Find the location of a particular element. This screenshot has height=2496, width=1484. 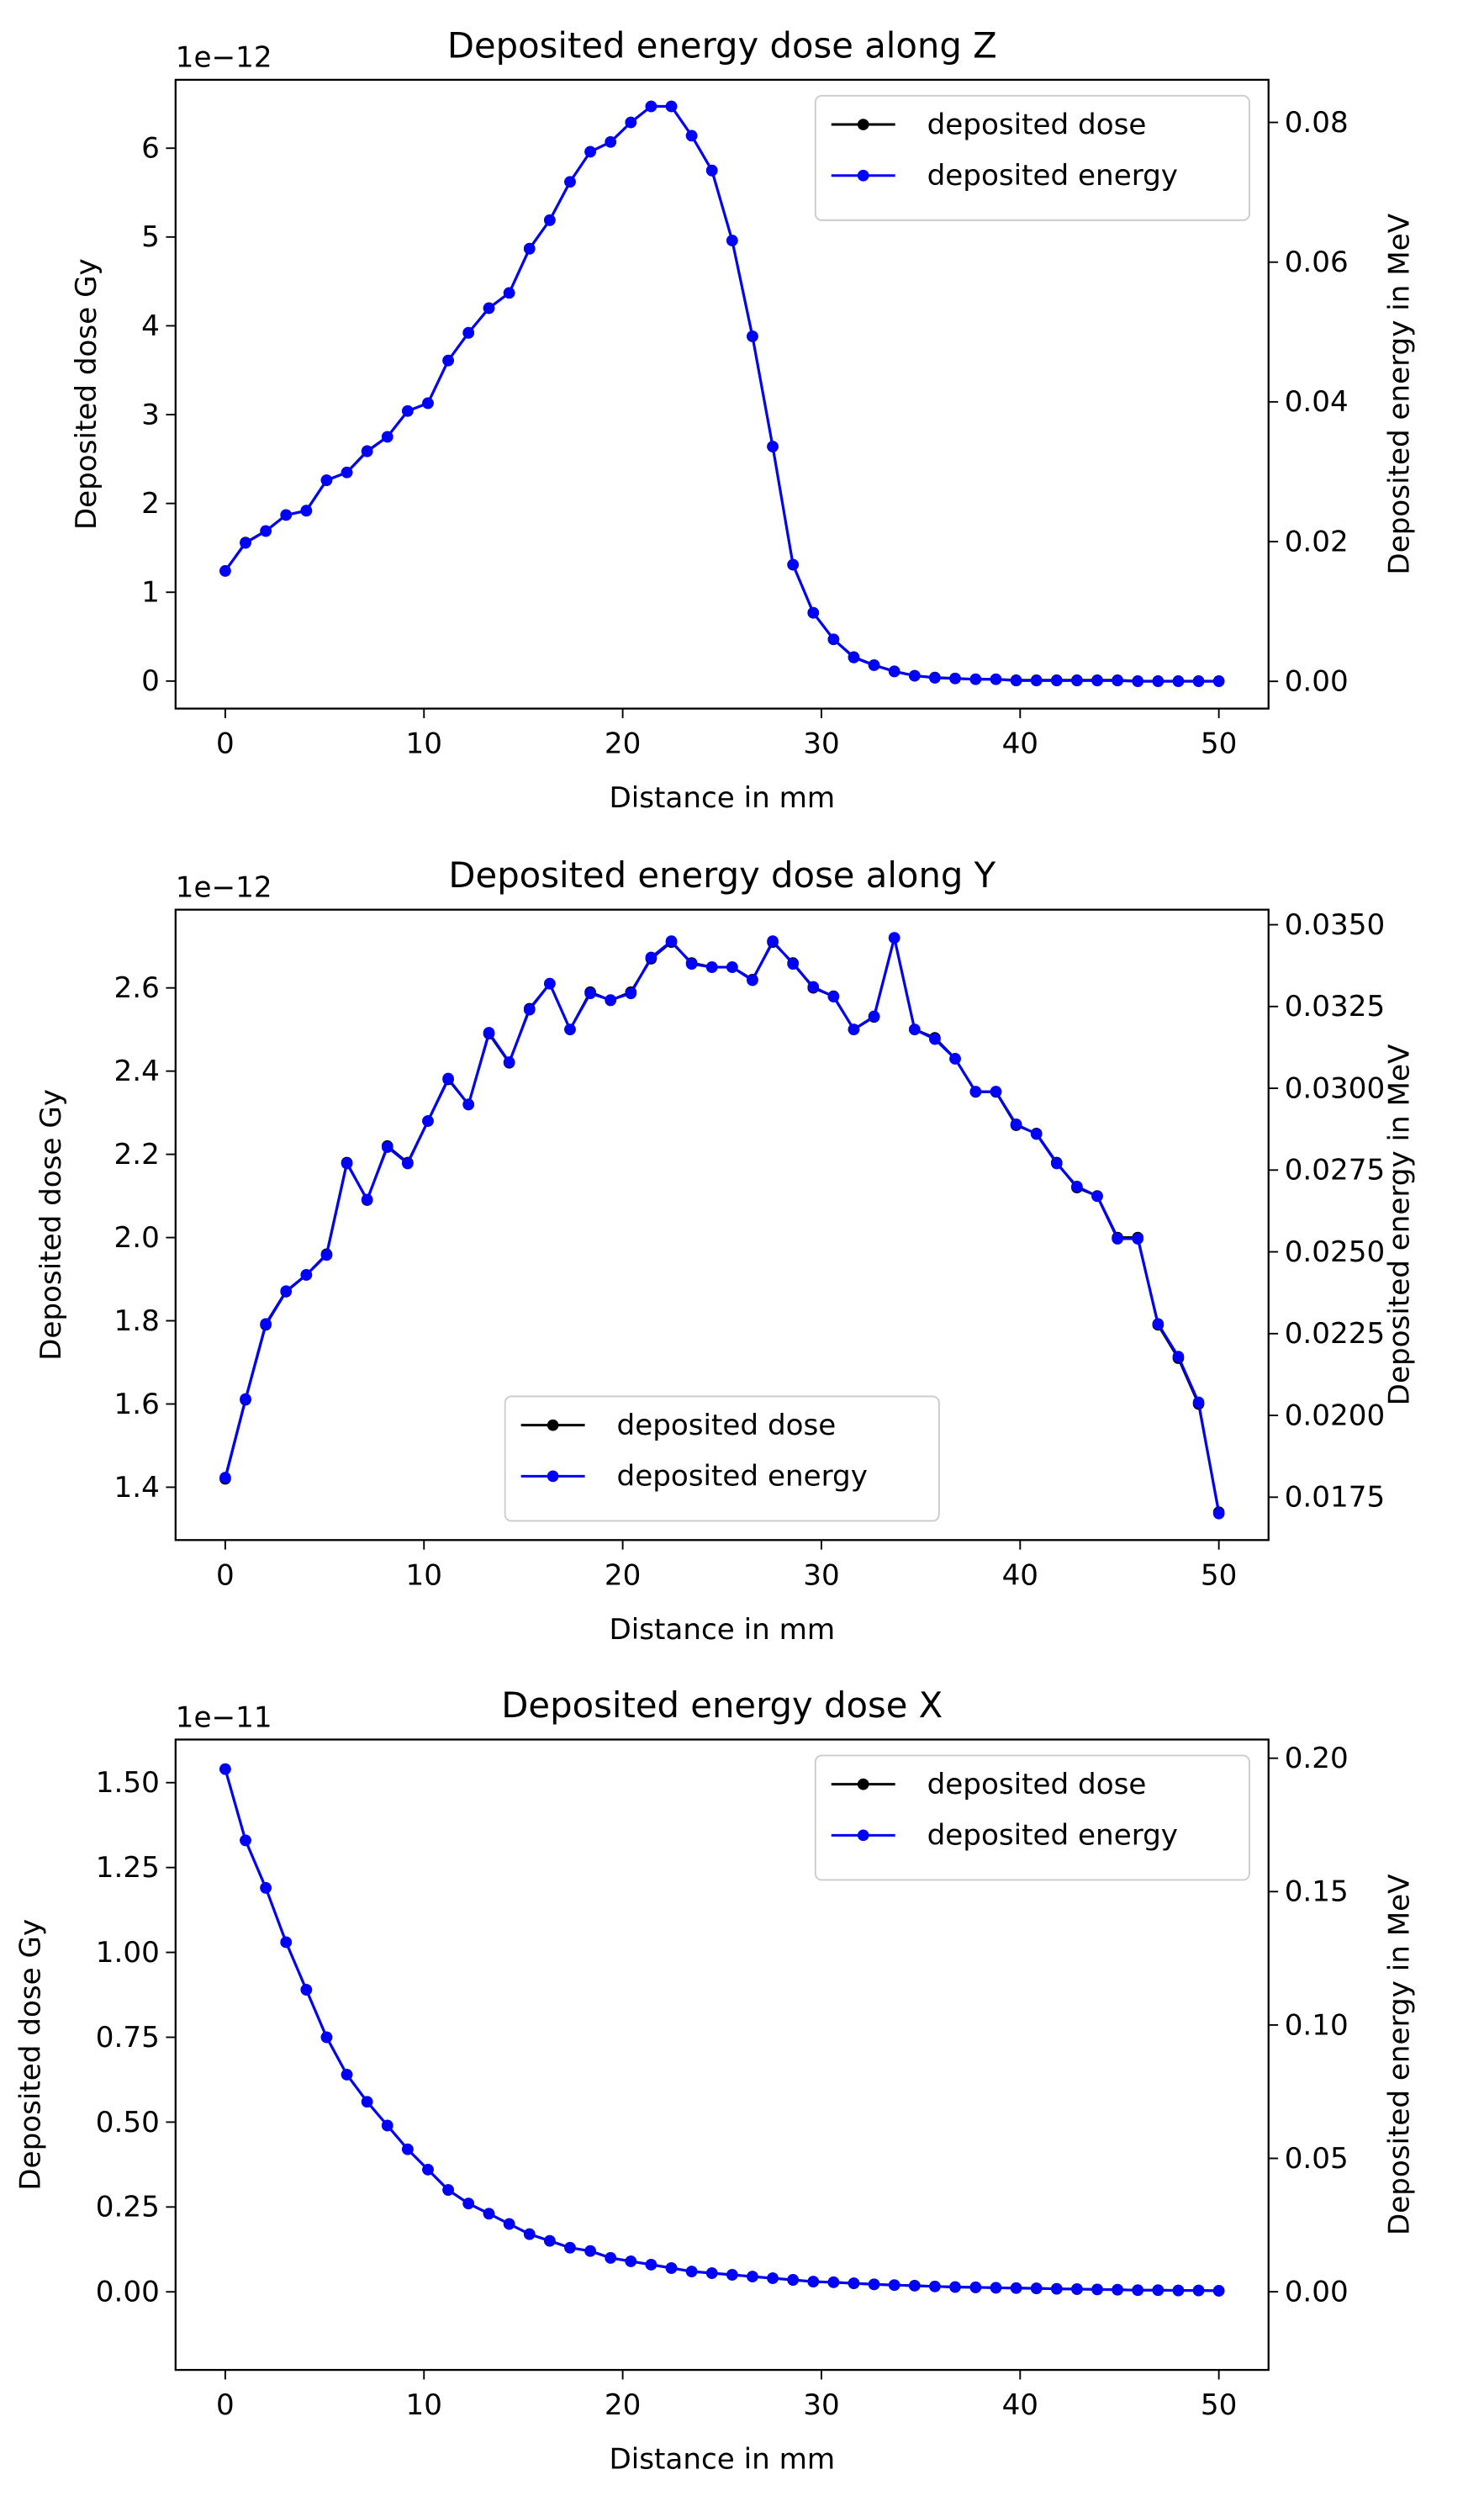

y2-tick-label: 0.0275 is located at coordinates (1335, 1170).